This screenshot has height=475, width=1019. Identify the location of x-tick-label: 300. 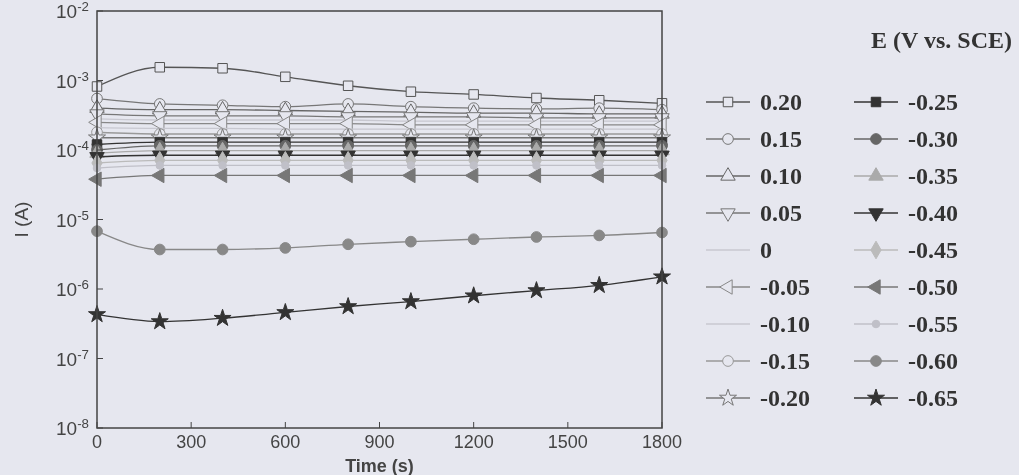
(191, 442).